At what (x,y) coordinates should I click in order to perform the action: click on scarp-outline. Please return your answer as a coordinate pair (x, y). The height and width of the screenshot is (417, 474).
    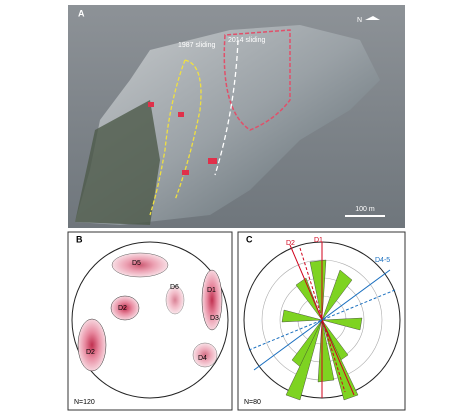
    Looking at the image, I should click on (257, 80).